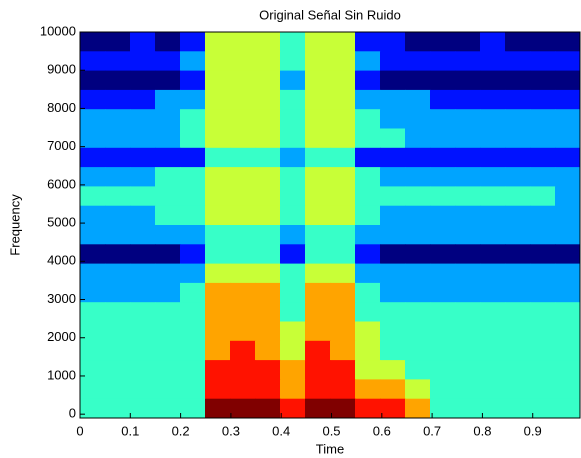 This screenshot has height=458, width=581. I want to click on x-tick-label: 0.7, so click(432, 430).